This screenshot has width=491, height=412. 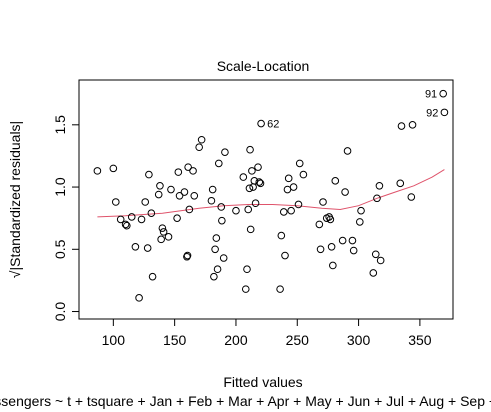 I want to click on y-tick-label: 1.5, so click(x=60, y=125).